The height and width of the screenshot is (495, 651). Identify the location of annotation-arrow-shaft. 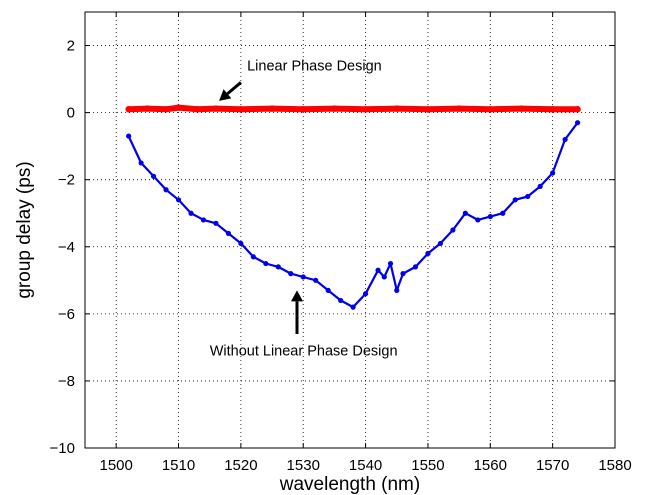
(234, 88).